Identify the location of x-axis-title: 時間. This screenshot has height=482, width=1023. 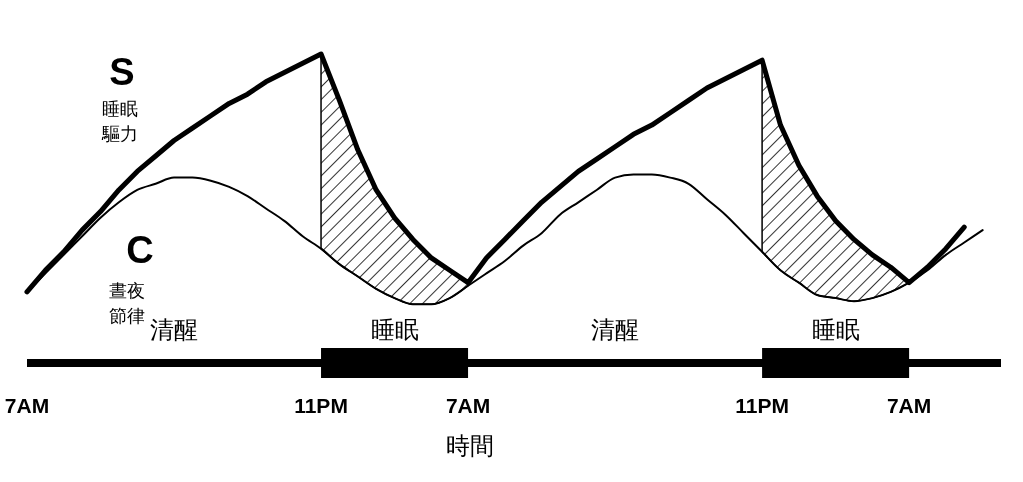
(470, 446).